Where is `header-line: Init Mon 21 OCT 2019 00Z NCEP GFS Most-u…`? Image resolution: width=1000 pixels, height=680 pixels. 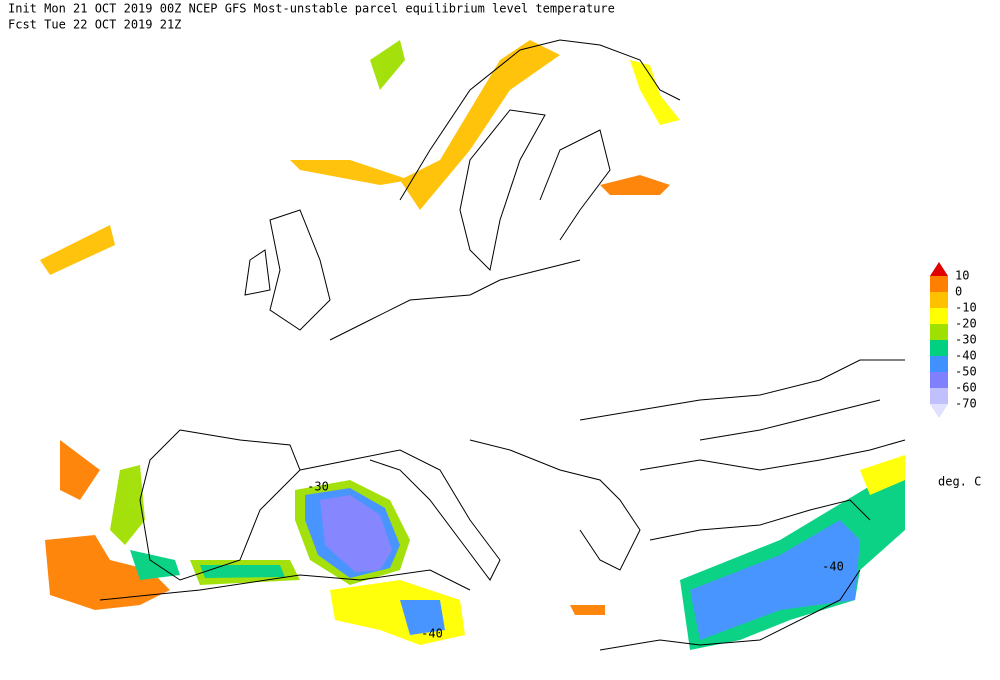
header-line: Init Mon 21 OCT 2019 00Z NCEP GFS Most-u… is located at coordinates (311, 9).